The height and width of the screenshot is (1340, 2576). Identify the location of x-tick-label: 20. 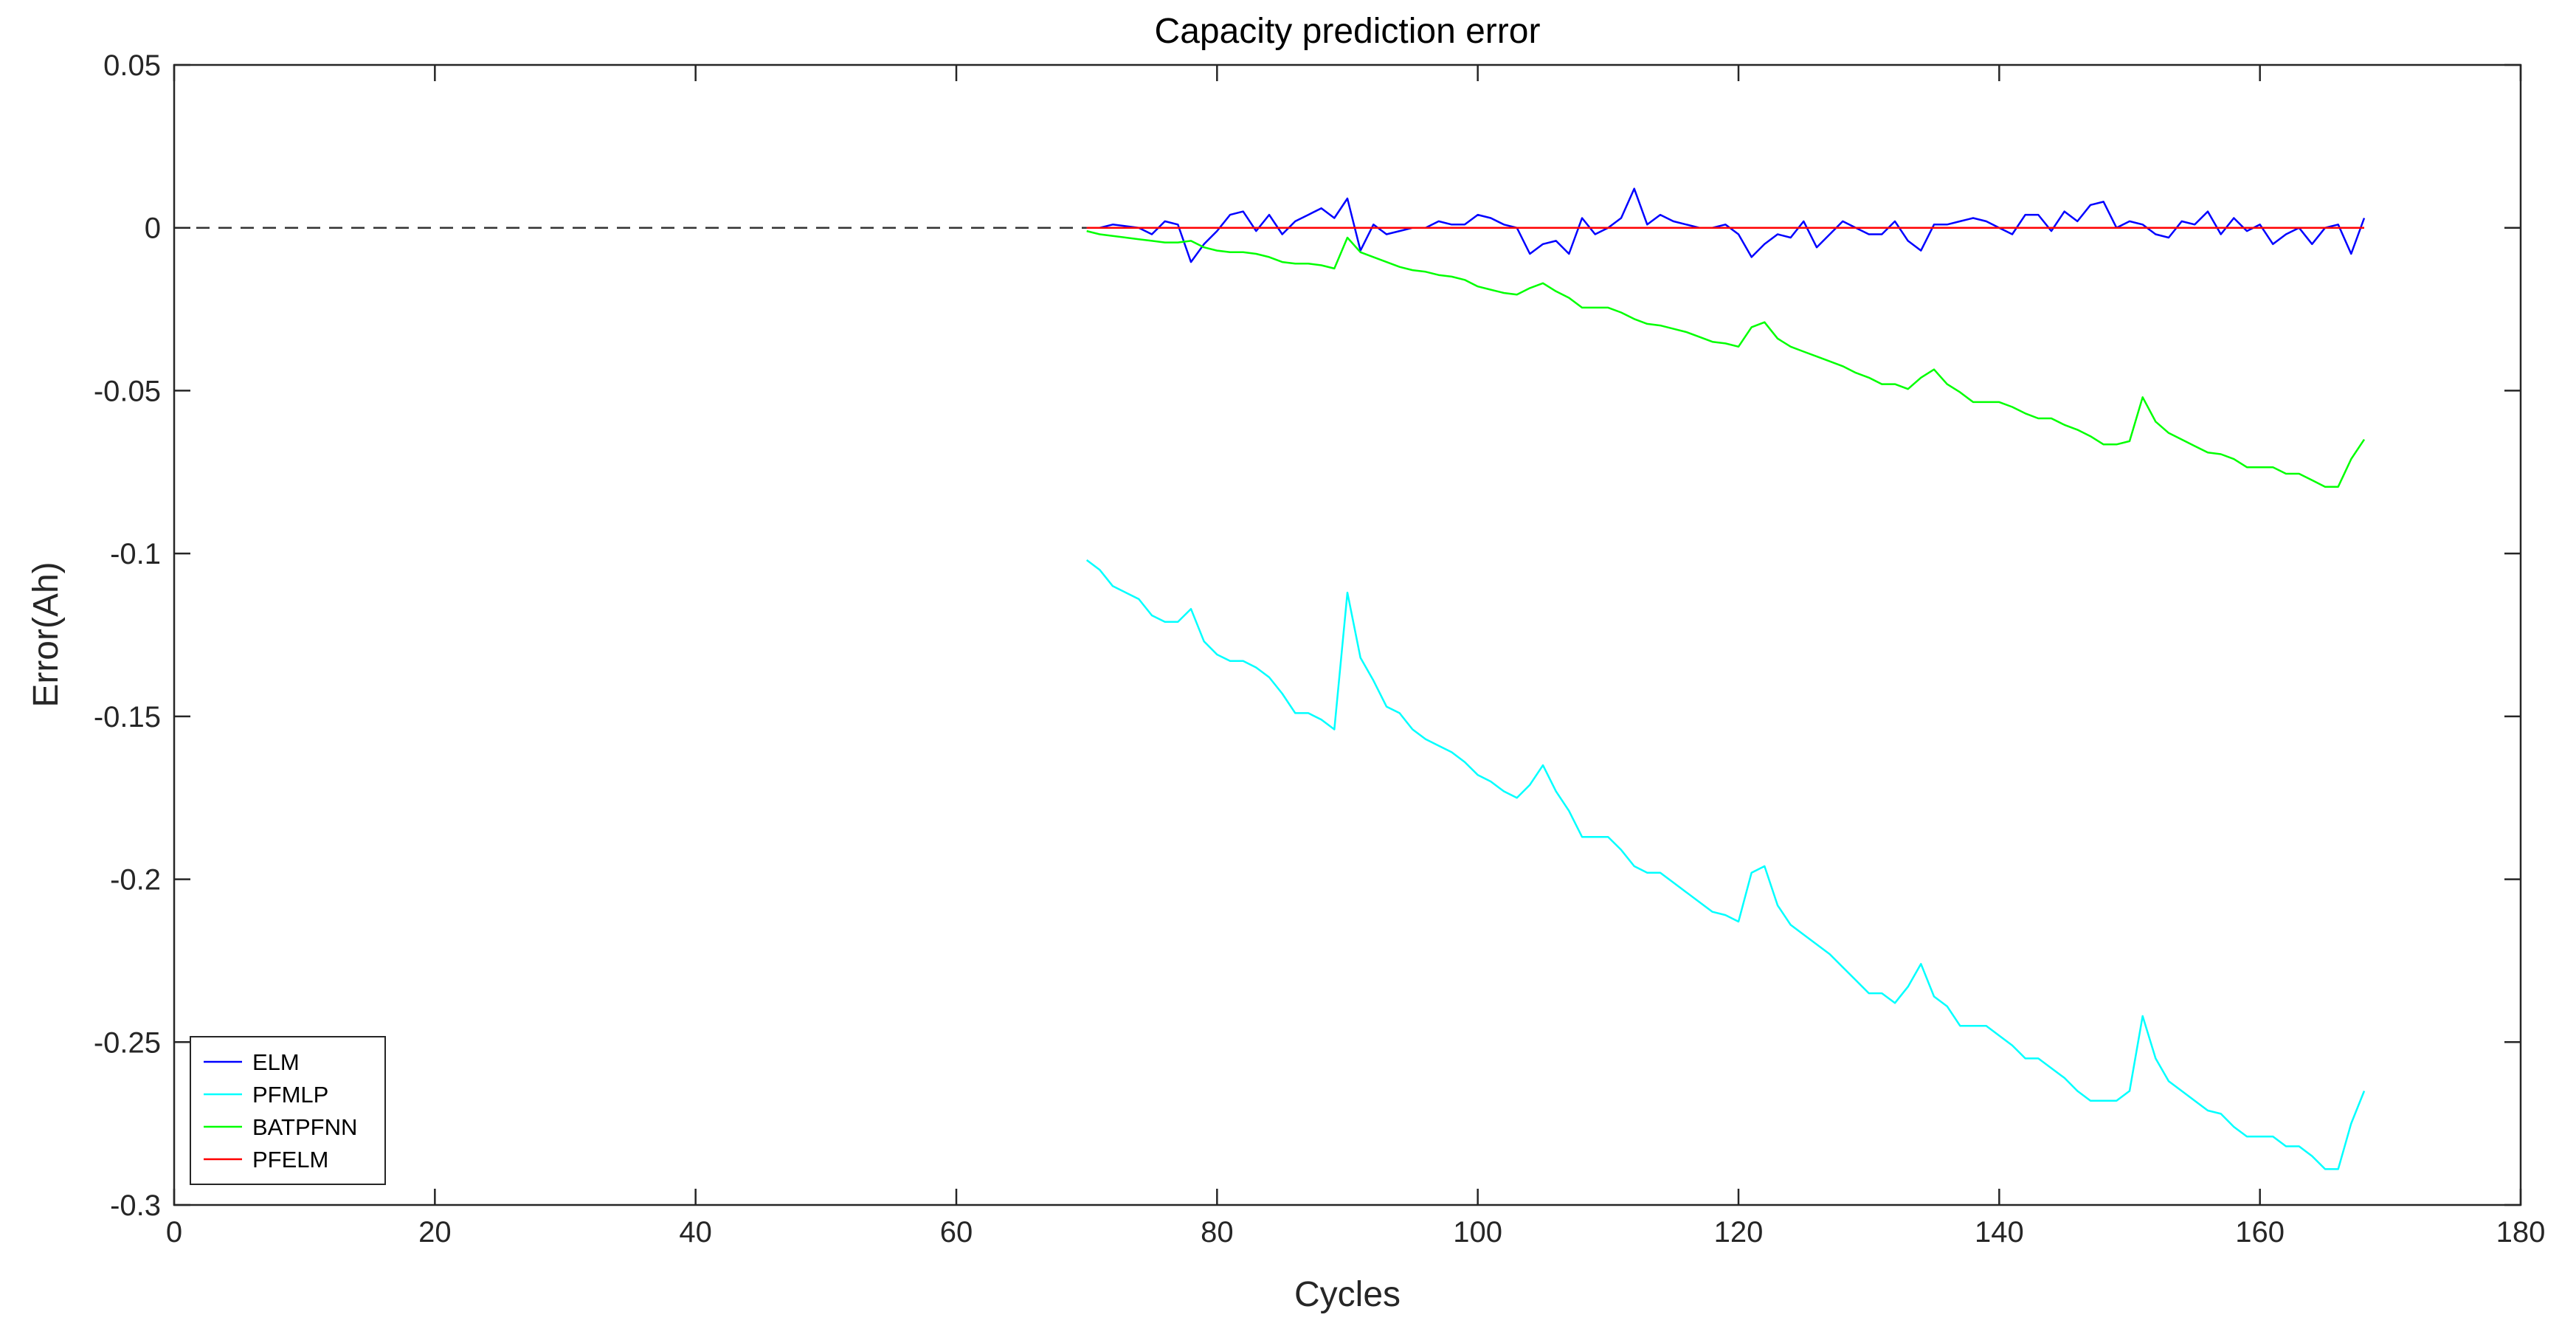
(435, 1232).